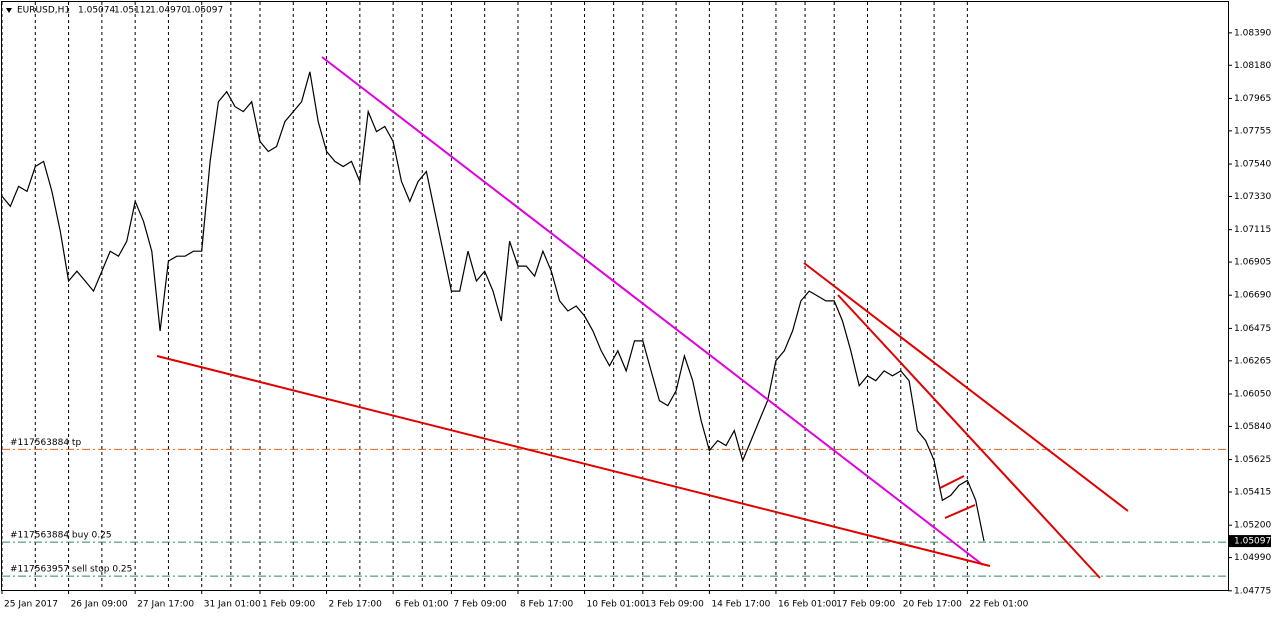  What do you see at coordinates (865, 605) in the screenshot?
I see `x-tick-label: 17 Feb 09:00` at bounding box center [865, 605].